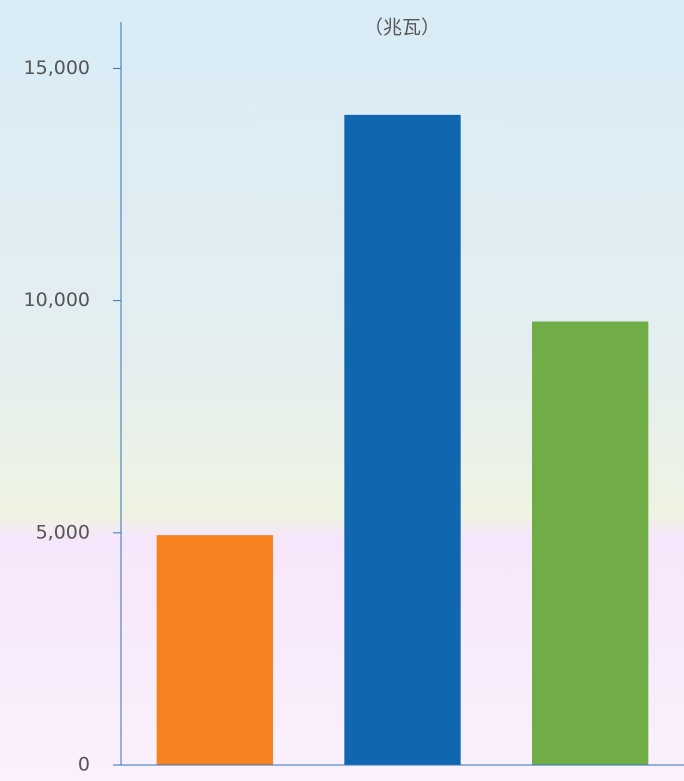 The height and width of the screenshot is (781, 684). I want to click on y-tick-label: 0, so click(84, 765).